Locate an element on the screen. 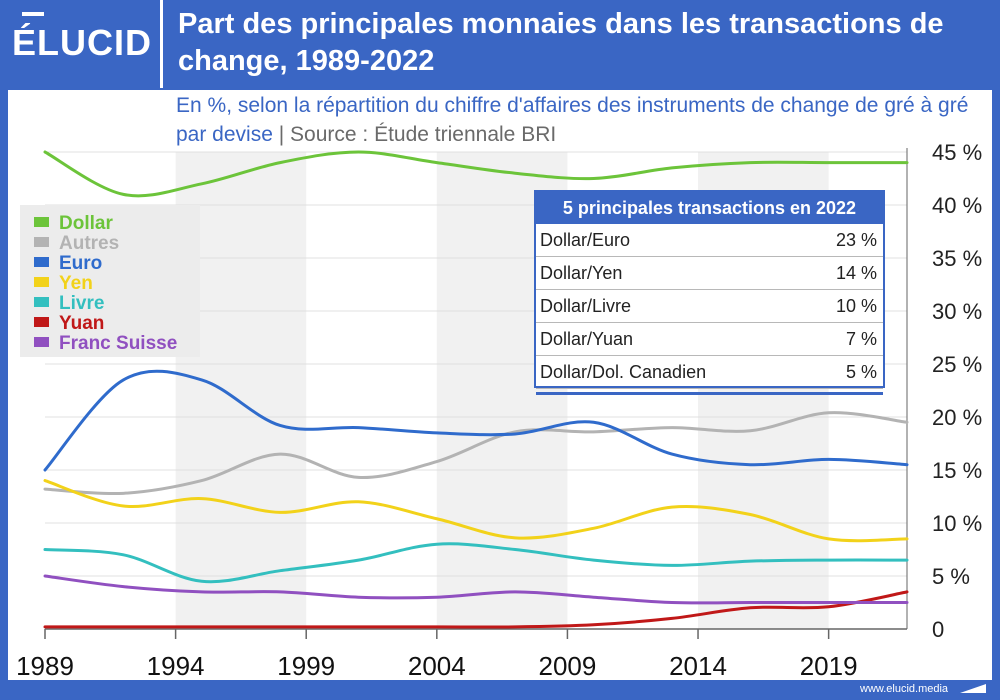 The image size is (1000, 700). currency-pair: Dollar/Yuan is located at coordinates (587, 339).